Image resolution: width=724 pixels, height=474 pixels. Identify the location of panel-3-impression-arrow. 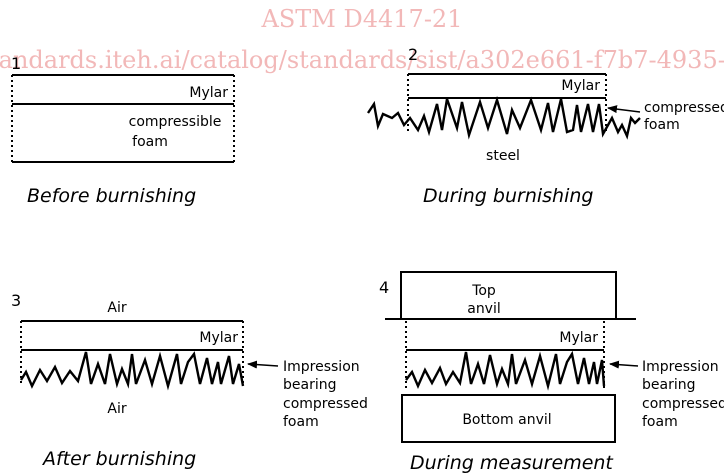
(263, 364).